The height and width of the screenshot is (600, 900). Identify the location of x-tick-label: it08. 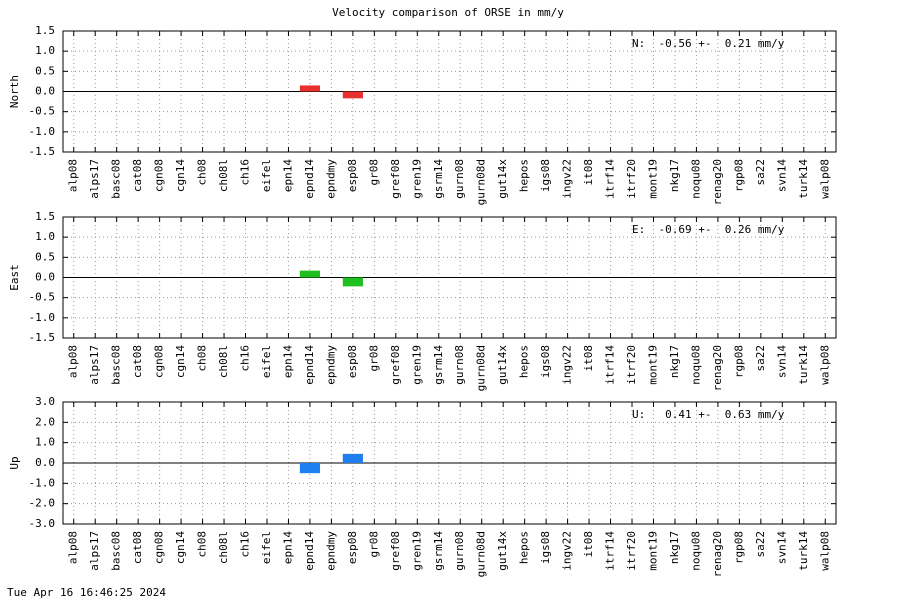
(588, 544).